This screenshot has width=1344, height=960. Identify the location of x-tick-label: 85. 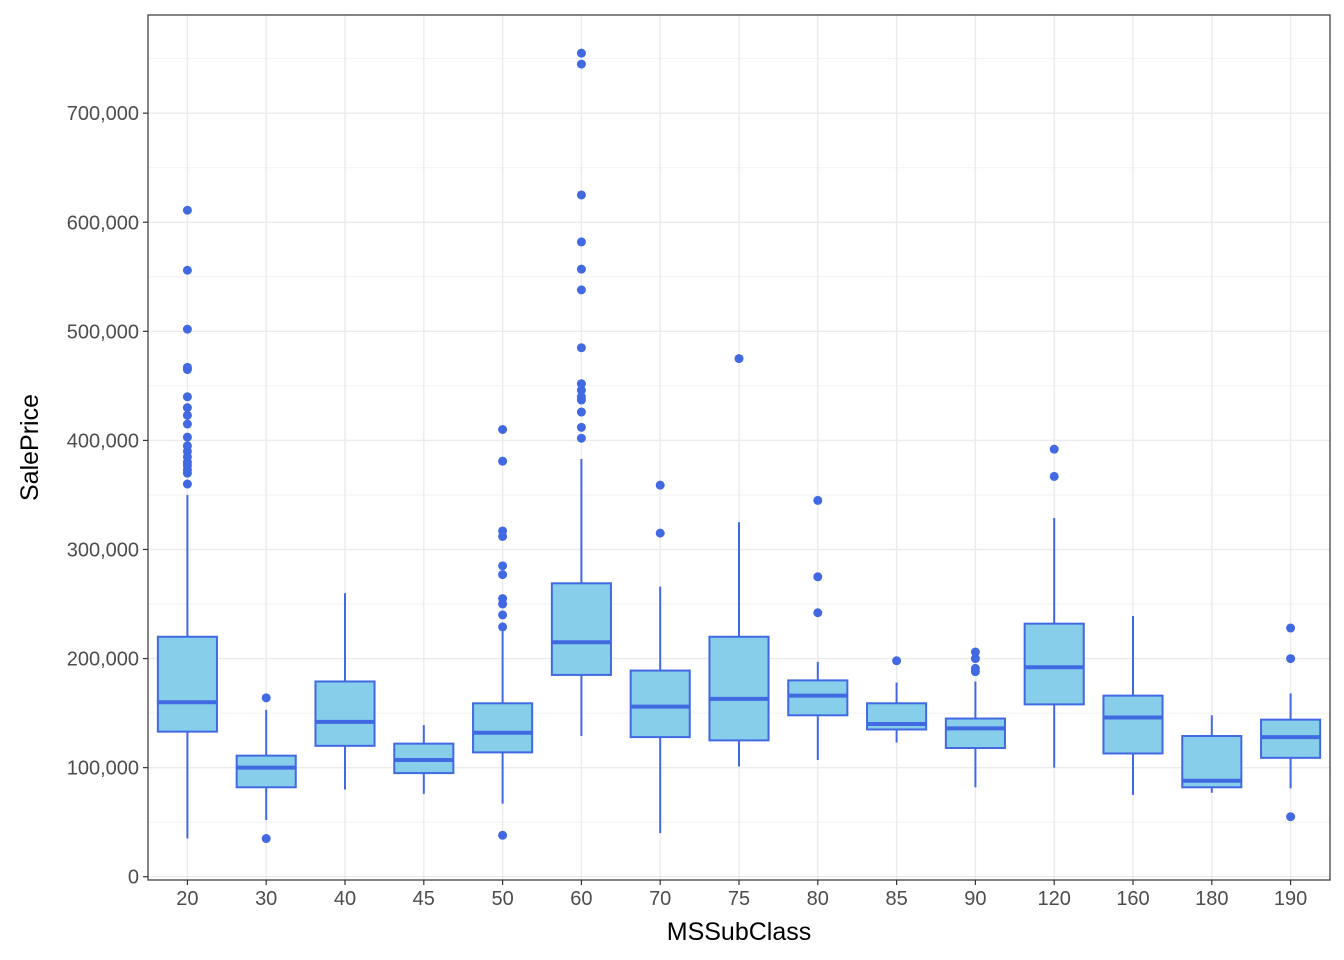
(896, 899).